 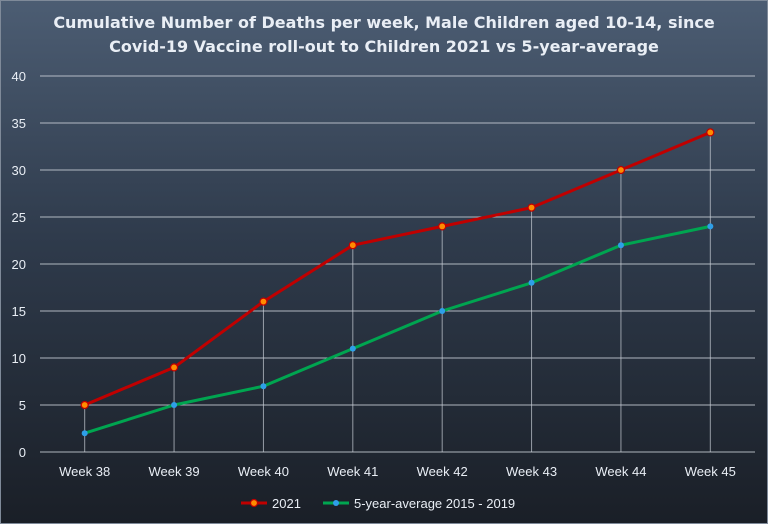 I want to click on x-tick-label: Week 42, so click(x=442, y=471).